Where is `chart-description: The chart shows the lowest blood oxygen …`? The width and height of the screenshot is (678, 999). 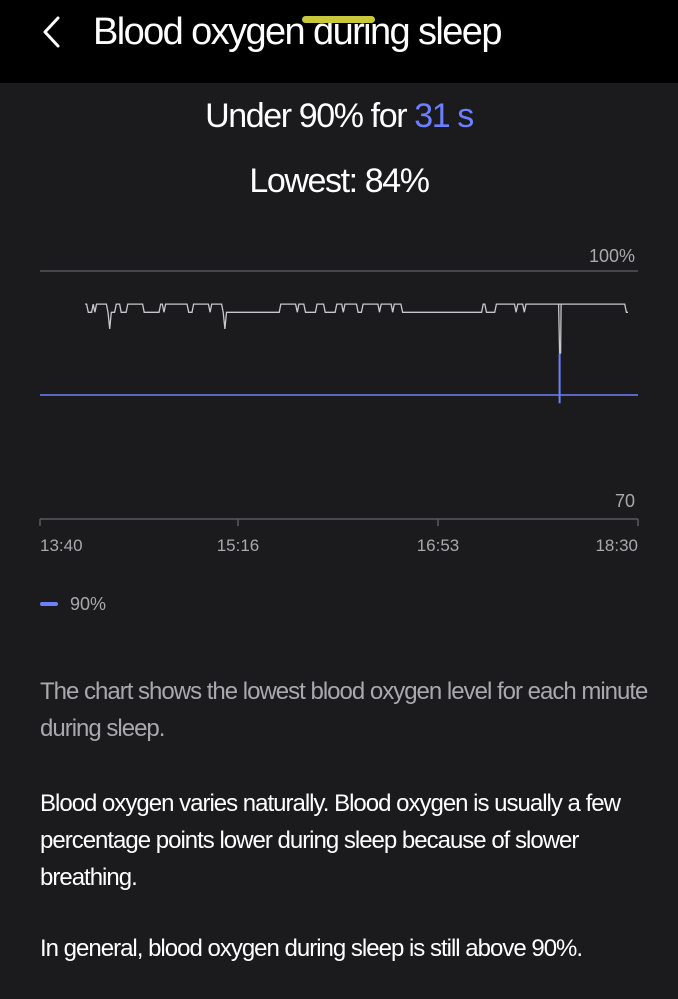 chart-description: The chart shows the lowest blood oxygen … is located at coordinates (344, 710).